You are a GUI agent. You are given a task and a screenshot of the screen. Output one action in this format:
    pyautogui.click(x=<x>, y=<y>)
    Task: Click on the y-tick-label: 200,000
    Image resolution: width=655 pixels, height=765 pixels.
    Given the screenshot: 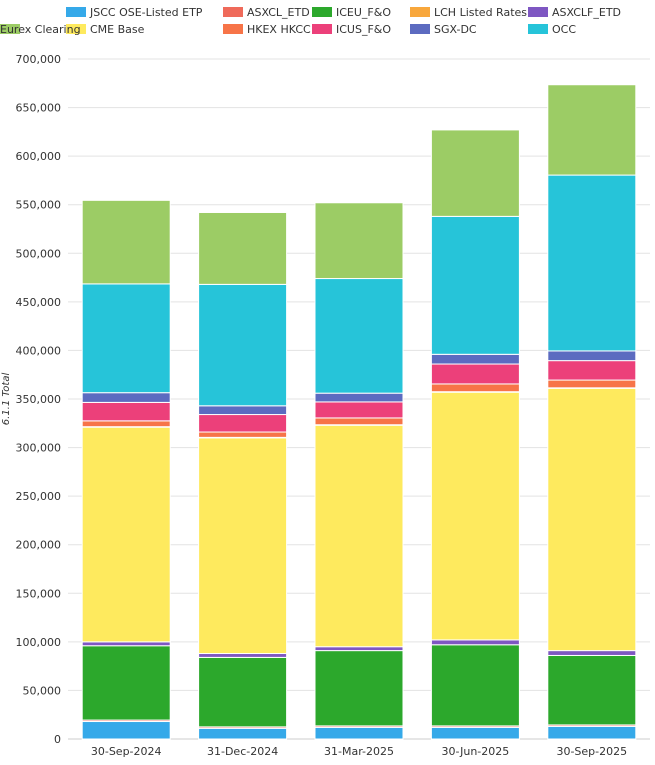 What is the action you would take?
    pyautogui.click(x=39, y=545)
    